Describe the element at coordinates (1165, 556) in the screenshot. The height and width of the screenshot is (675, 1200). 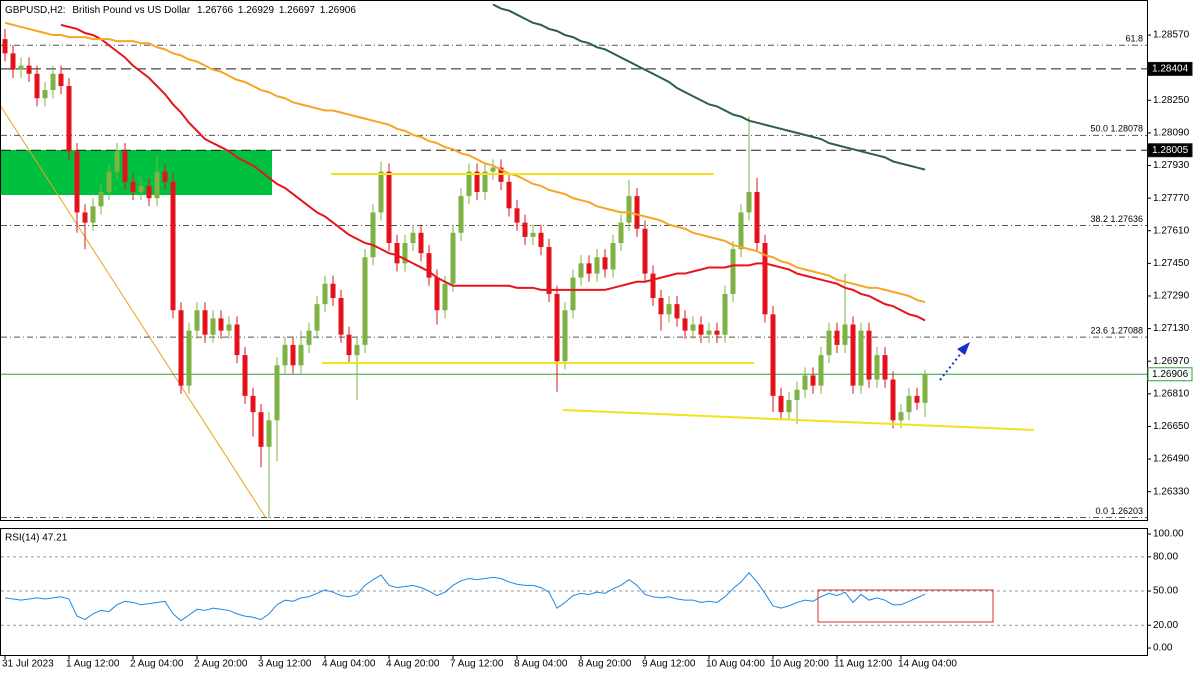
I see `rsi-y-tick-label: 80.00` at that location.